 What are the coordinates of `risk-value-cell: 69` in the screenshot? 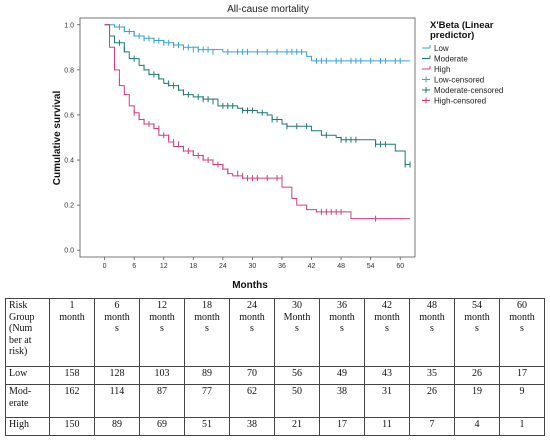 It's located at (162, 426).